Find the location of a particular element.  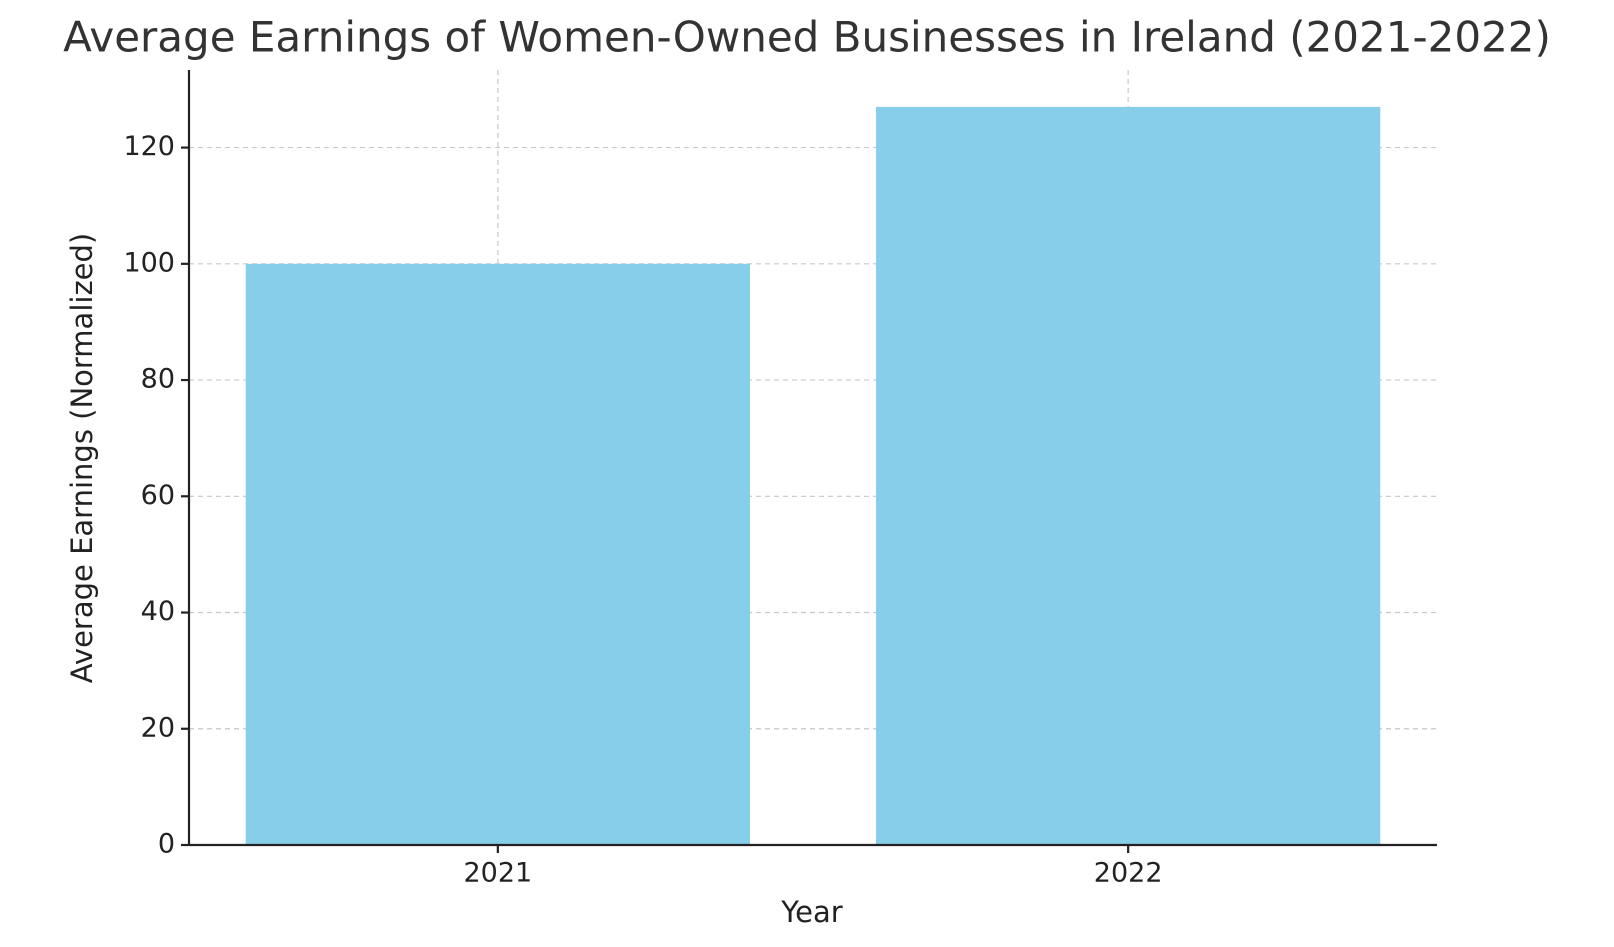

y-tick-label: 60 is located at coordinates (158, 495).